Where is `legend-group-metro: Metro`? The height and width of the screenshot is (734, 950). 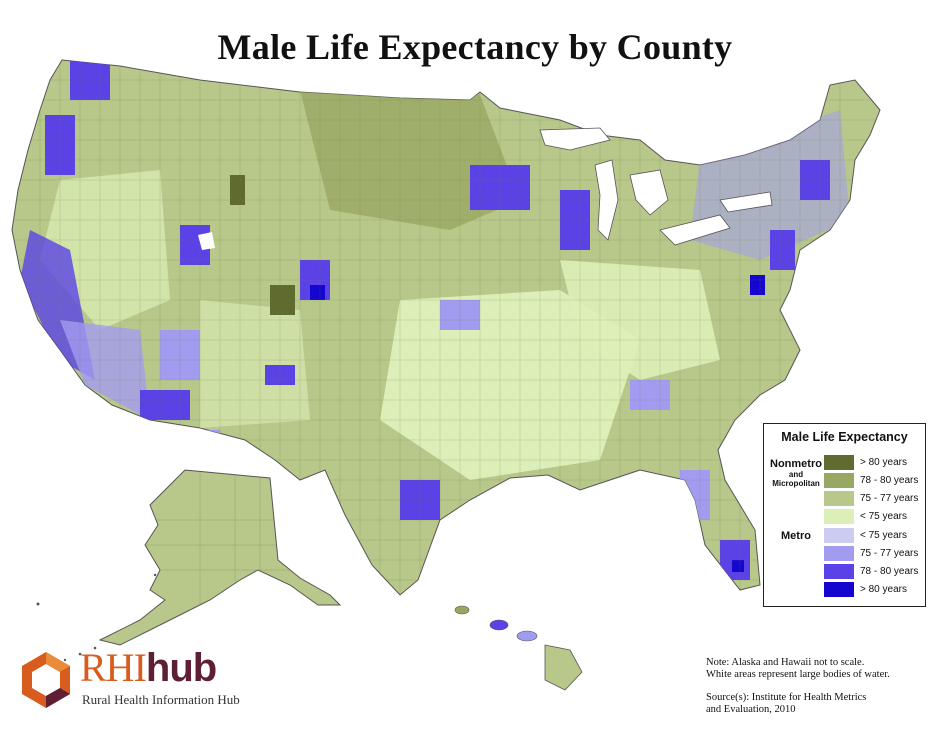
legend-group-metro: Metro is located at coordinates (796, 536).